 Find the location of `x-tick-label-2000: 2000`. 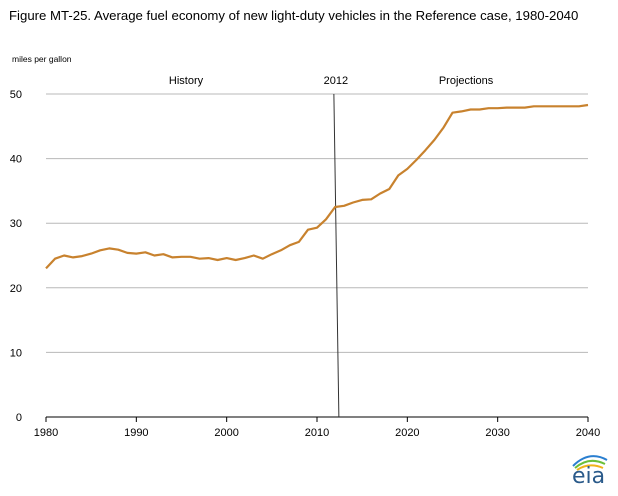

x-tick-label-2000: 2000 is located at coordinates (226, 433).